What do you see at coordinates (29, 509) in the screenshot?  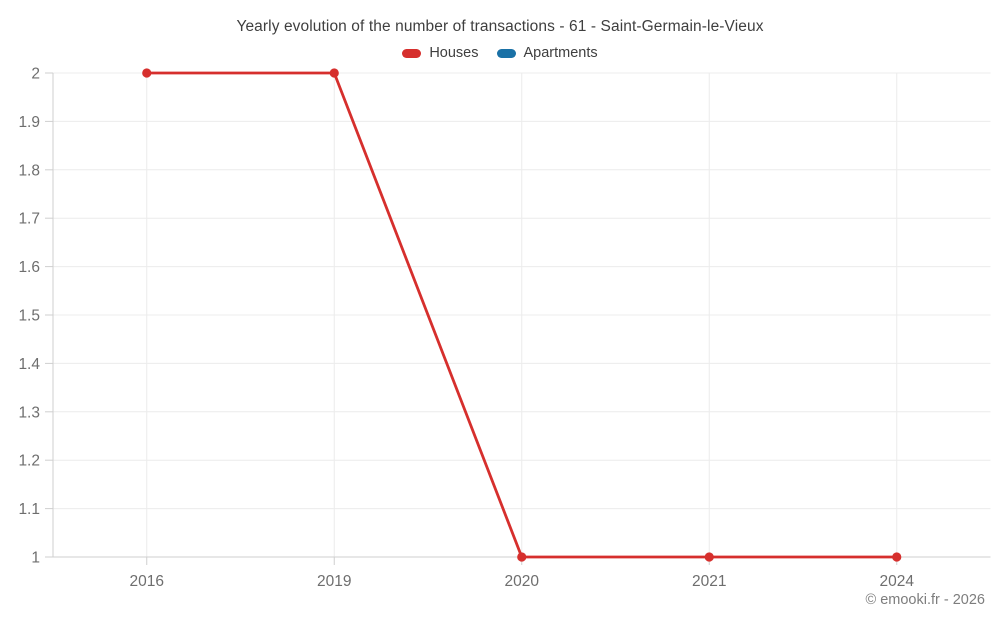 I see `y-tick-label: 1.1` at bounding box center [29, 509].